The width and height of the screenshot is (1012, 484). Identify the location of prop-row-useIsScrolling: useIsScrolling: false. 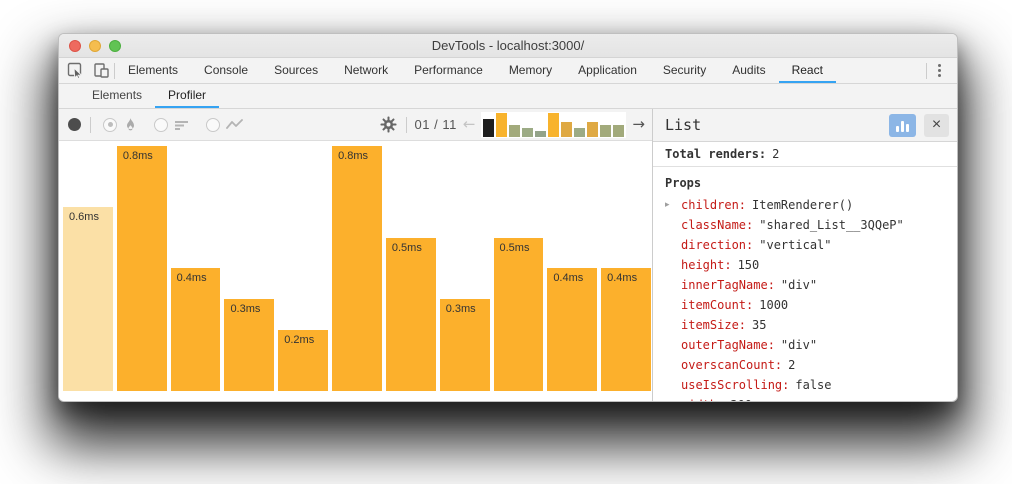
(811, 385).